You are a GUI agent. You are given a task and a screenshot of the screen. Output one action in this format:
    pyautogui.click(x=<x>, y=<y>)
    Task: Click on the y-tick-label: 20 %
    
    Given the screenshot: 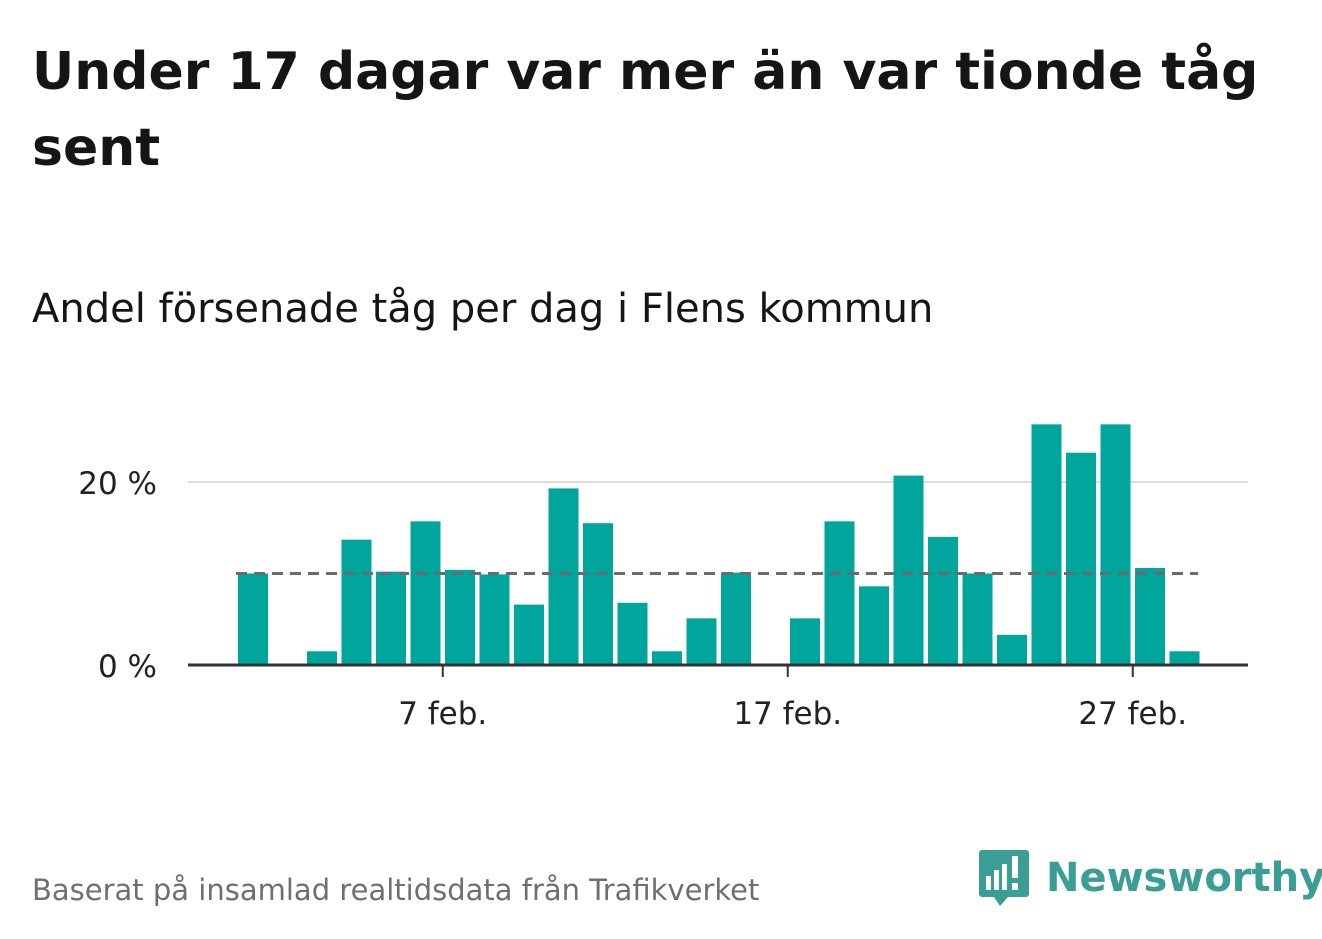 What is the action you would take?
    pyautogui.click(x=117, y=484)
    